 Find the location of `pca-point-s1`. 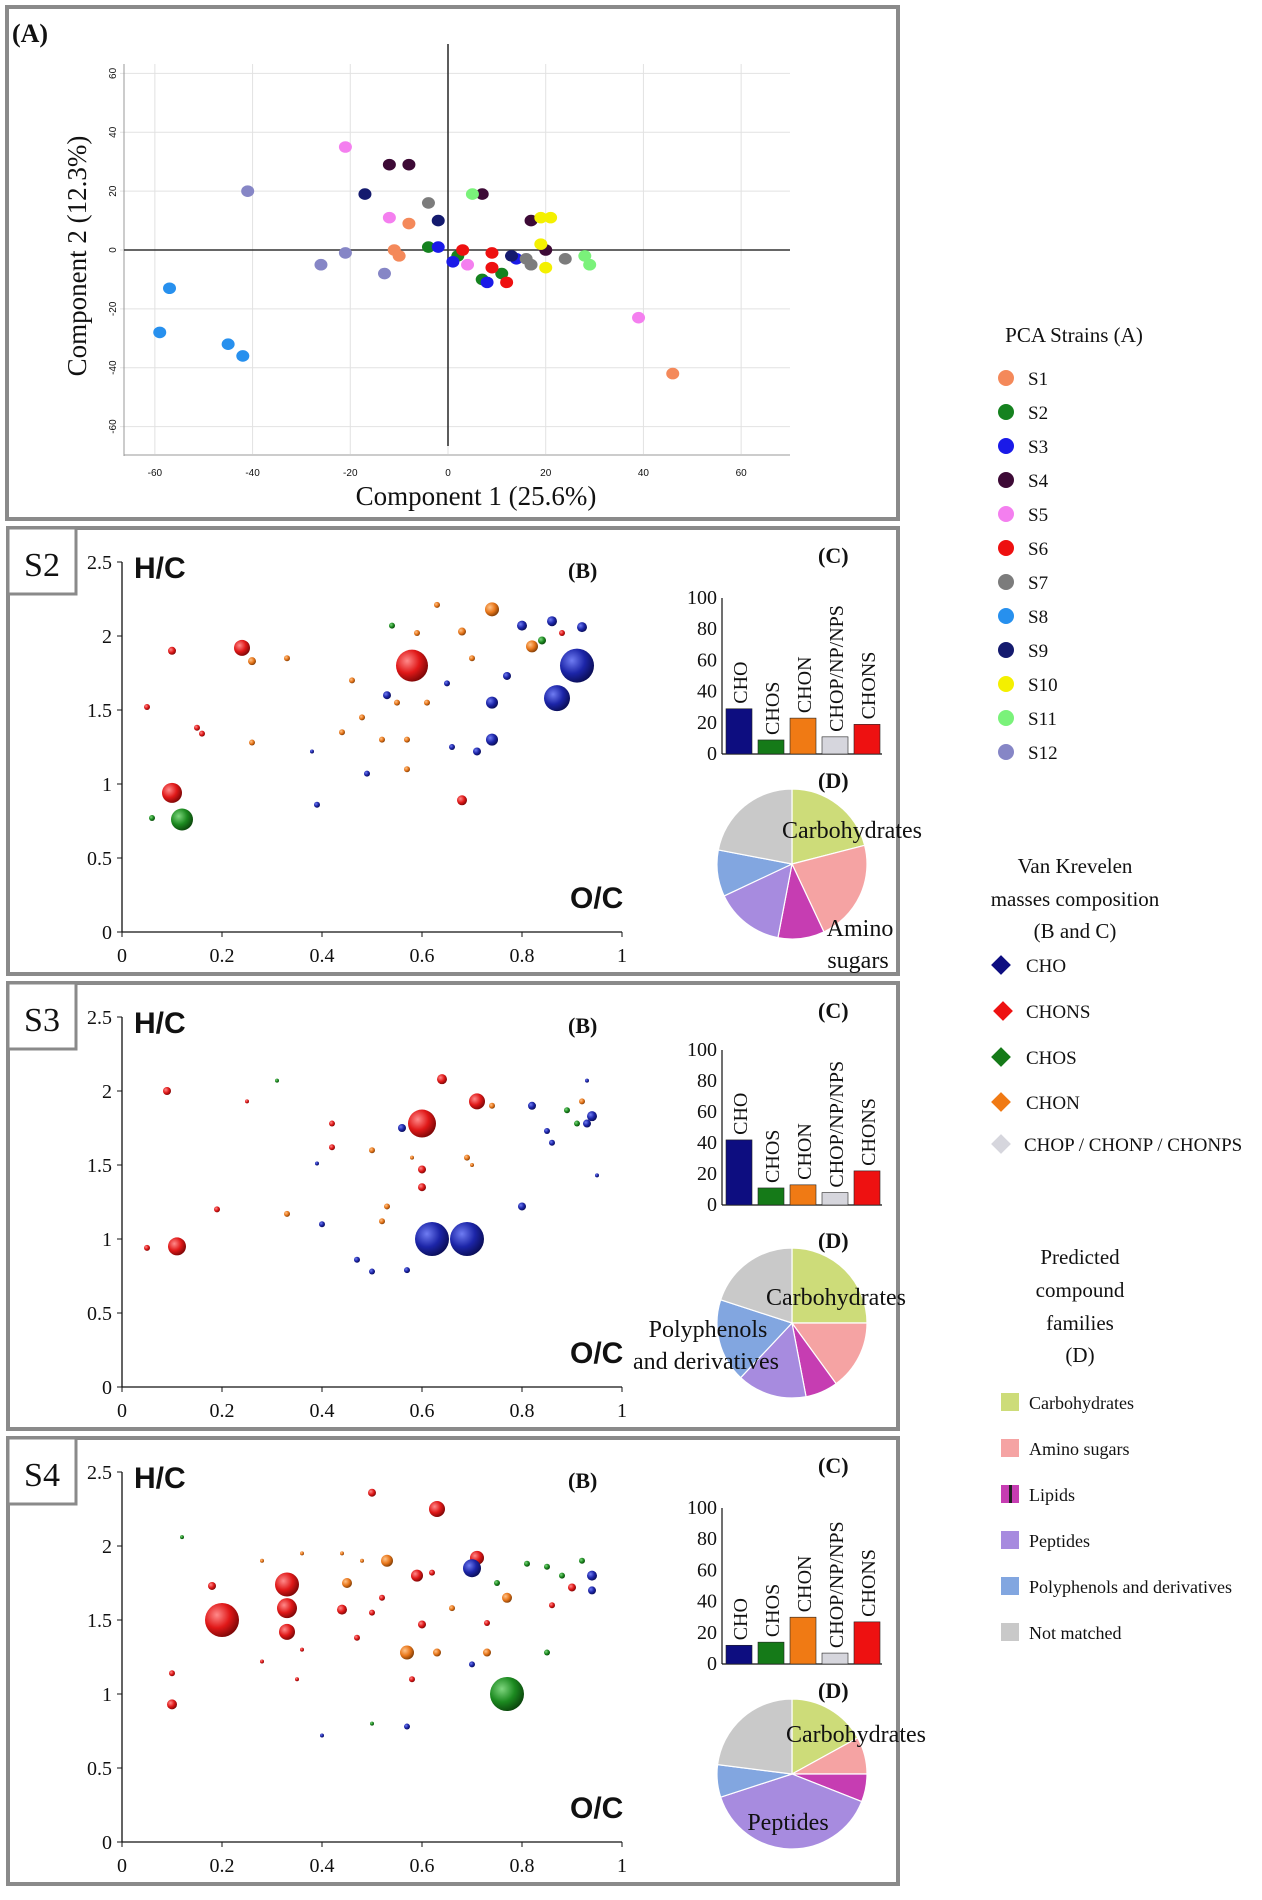

pca-point-s1 is located at coordinates (673, 373).